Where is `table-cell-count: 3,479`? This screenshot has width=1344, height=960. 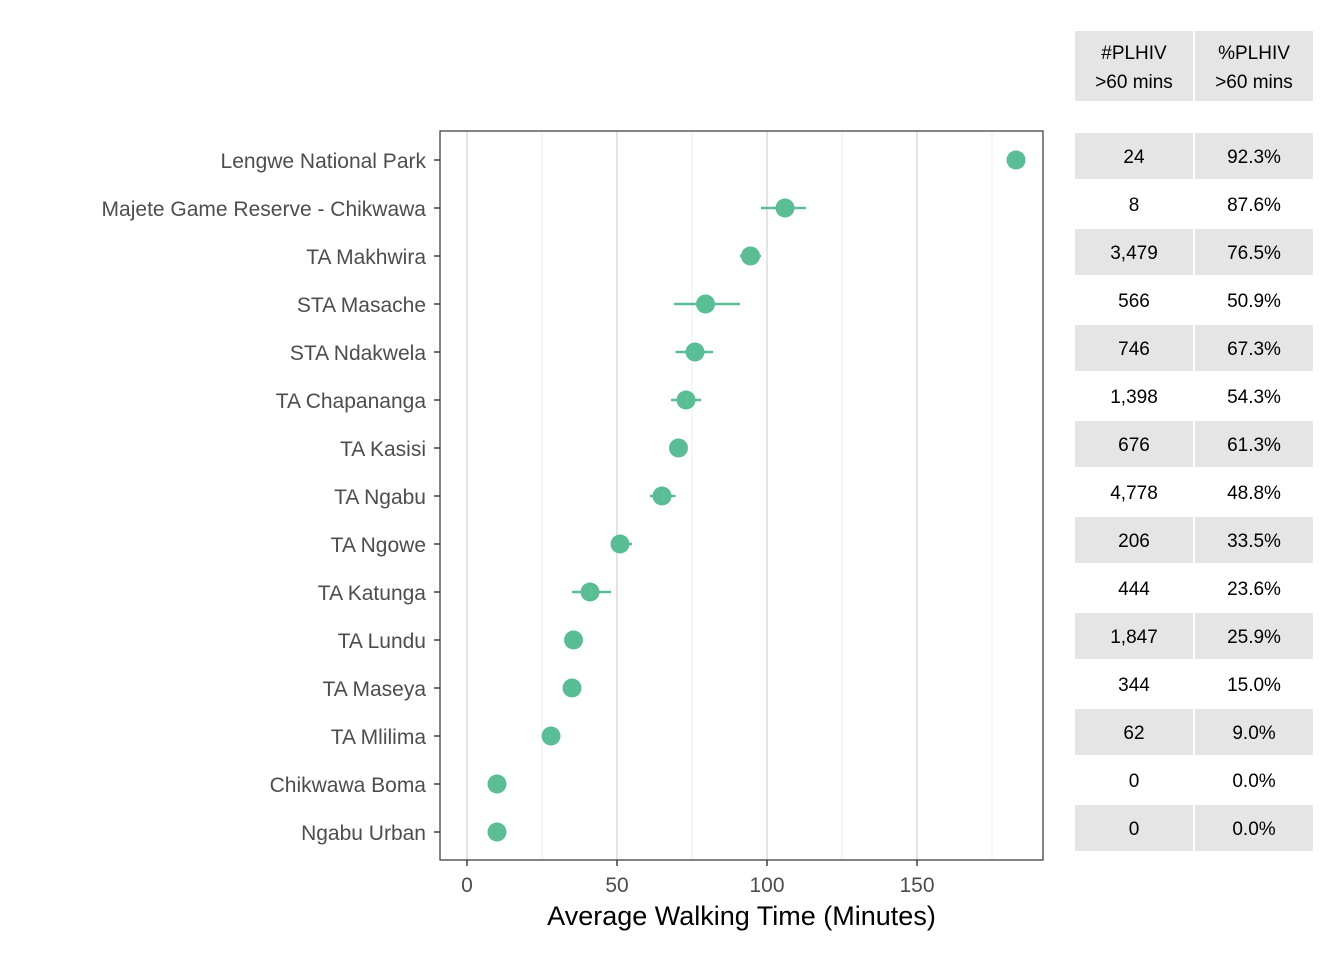
table-cell-count: 3,479 is located at coordinates (1134, 253).